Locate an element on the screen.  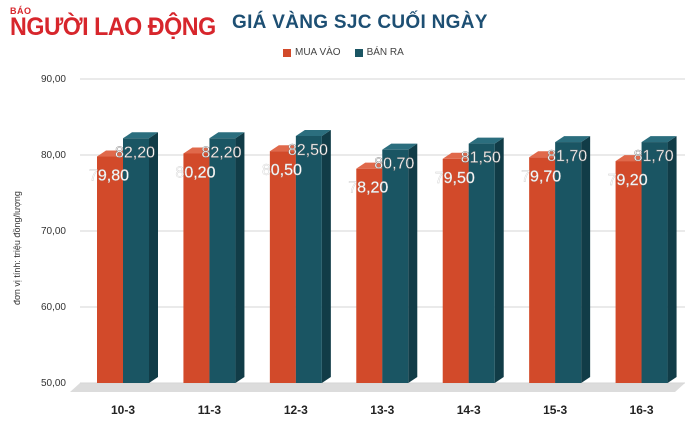
y-tick-label: 70,00 is located at coordinates (53, 231).